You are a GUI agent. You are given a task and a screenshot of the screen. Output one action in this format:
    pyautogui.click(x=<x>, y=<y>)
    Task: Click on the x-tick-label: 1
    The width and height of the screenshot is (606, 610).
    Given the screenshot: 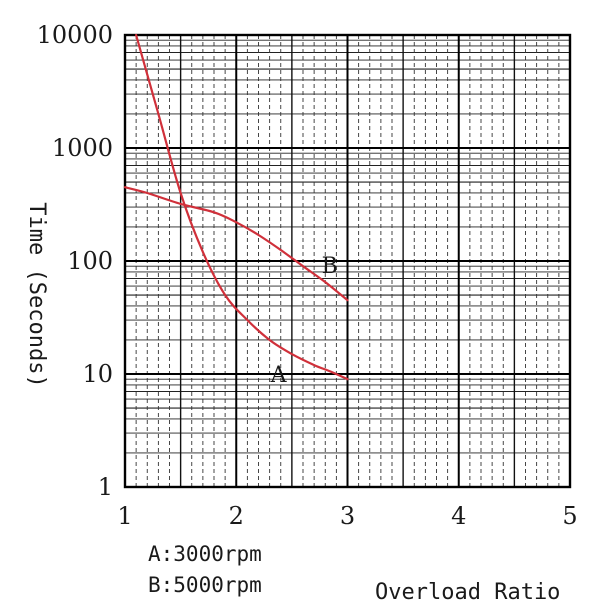 What is the action you would take?
    pyautogui.click(x=124, y=516)
    